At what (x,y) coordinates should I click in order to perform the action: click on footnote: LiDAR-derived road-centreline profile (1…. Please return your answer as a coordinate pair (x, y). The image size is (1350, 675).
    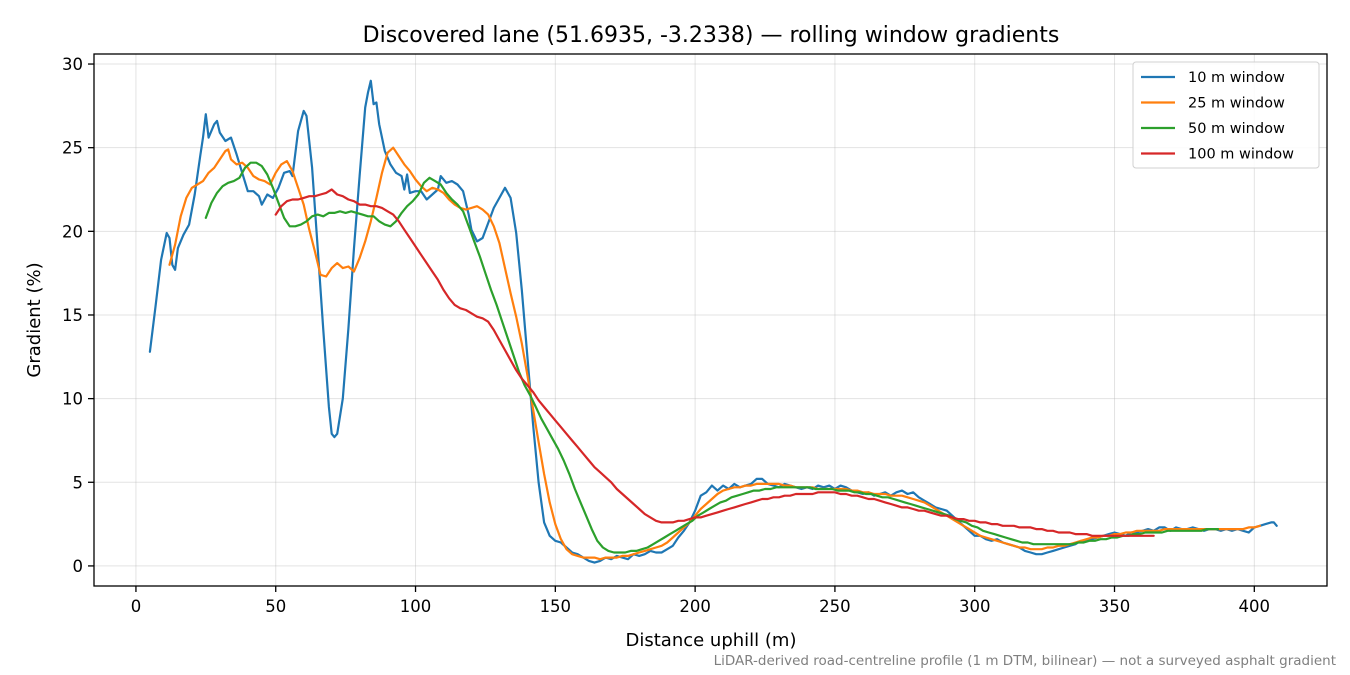
    Looking at the image, I should click on (1025, 661).